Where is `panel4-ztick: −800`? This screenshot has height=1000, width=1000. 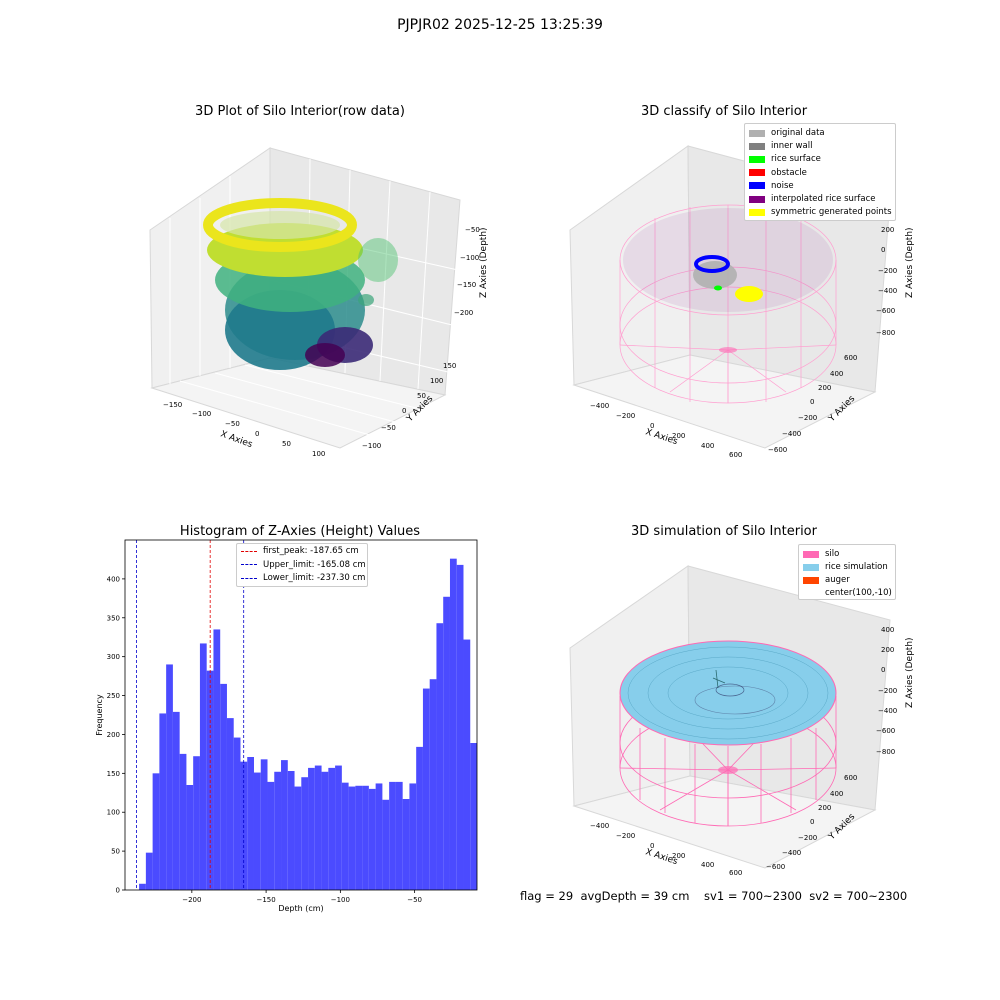 panel4-ztick: −800 is located at coordinates (885, 752).